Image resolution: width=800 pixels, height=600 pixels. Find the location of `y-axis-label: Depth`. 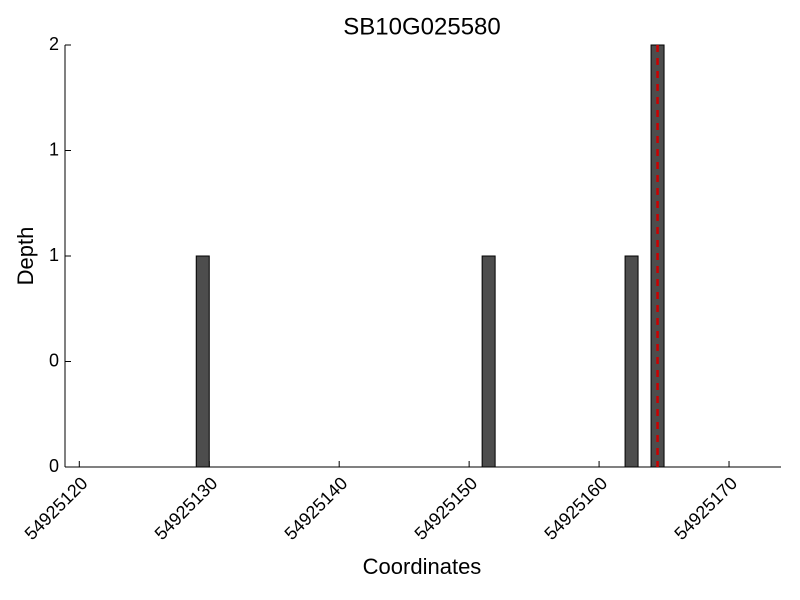

y-axis-label: Depth is located at coordinates (25, 256).